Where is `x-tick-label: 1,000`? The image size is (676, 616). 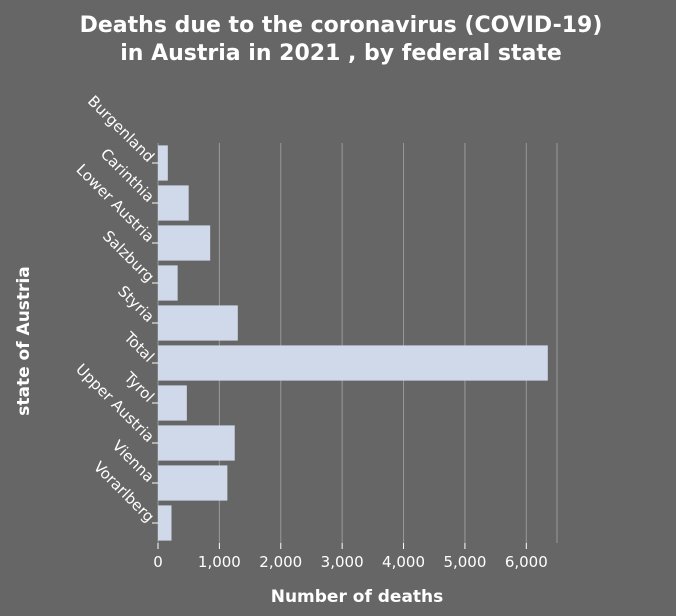 x-tick-label: 1,000 is located at coordinates (219, 562).